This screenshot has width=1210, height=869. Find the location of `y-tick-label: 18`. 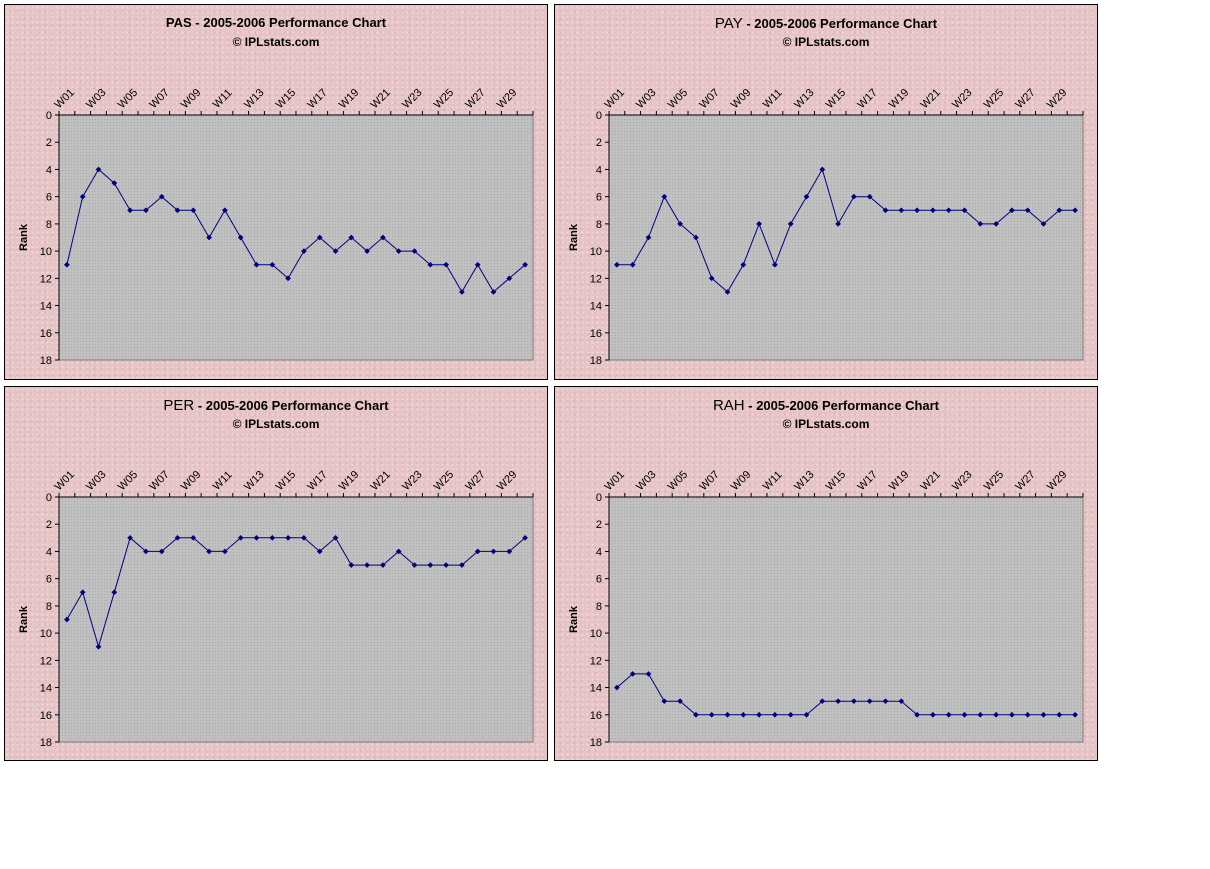

y-tick-label: 18 is located at coordinates (46, 361).